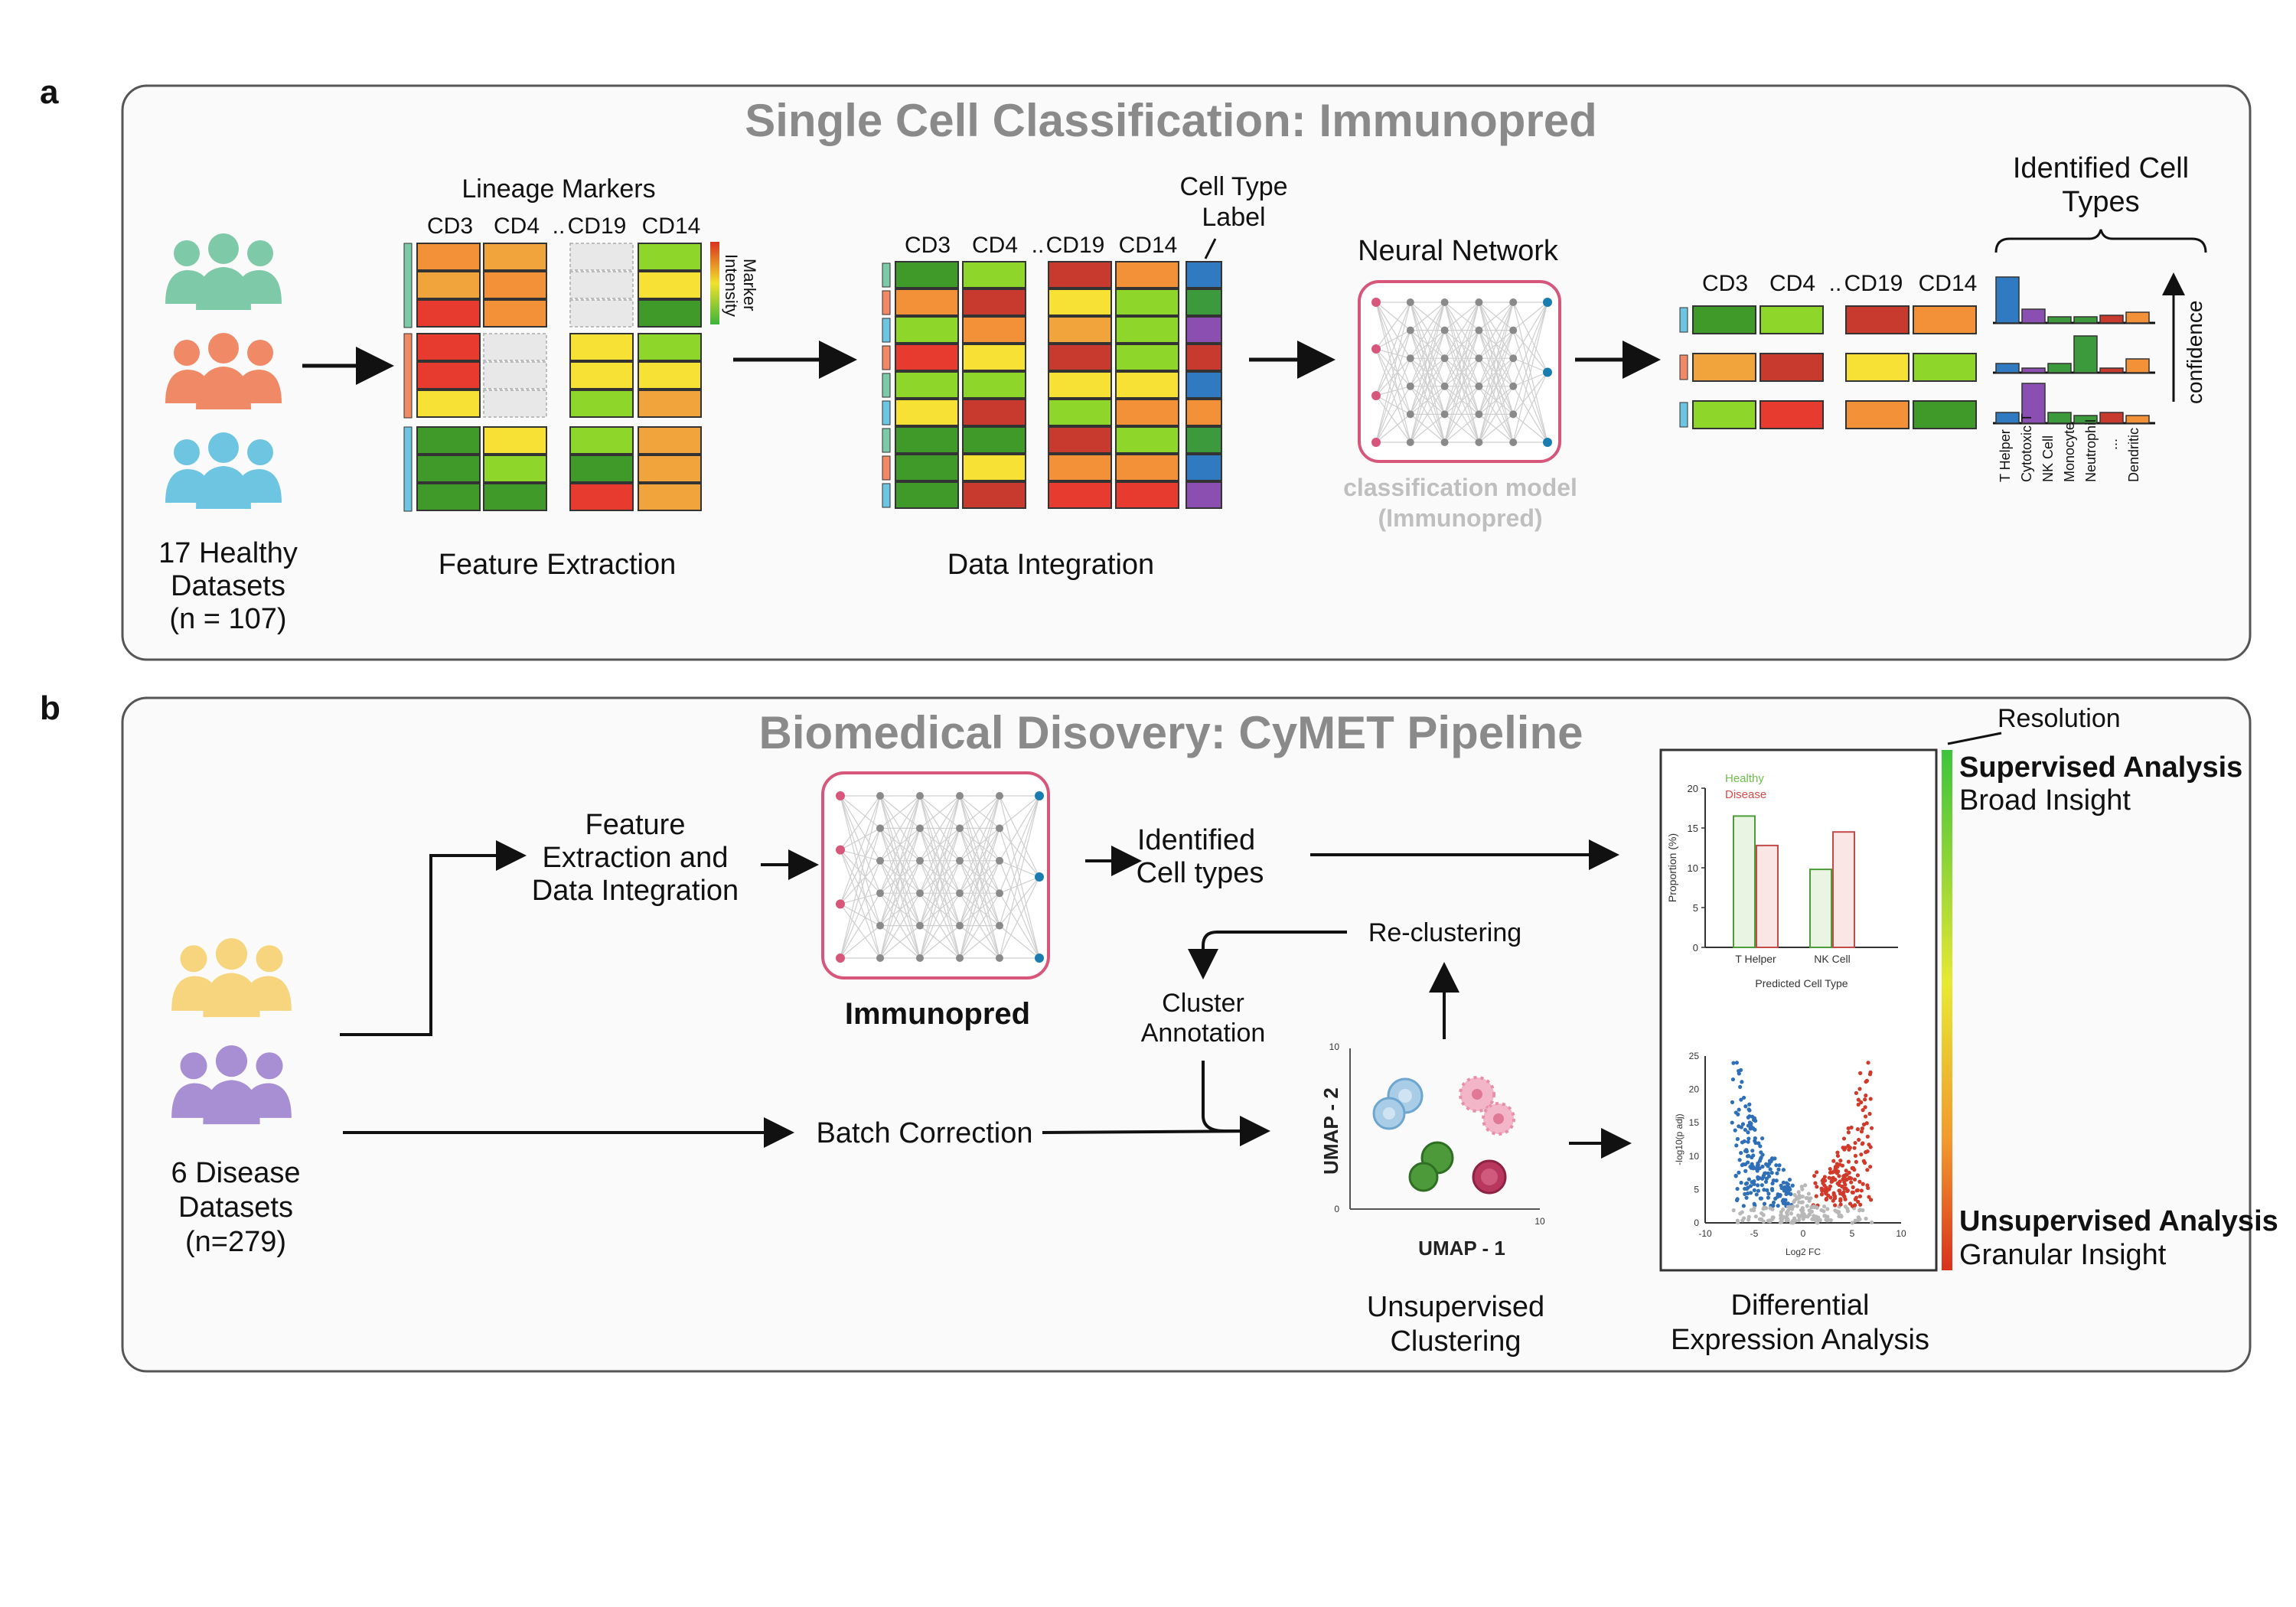  I want to click on healthy-people-icon-orange, so click(223, 371).